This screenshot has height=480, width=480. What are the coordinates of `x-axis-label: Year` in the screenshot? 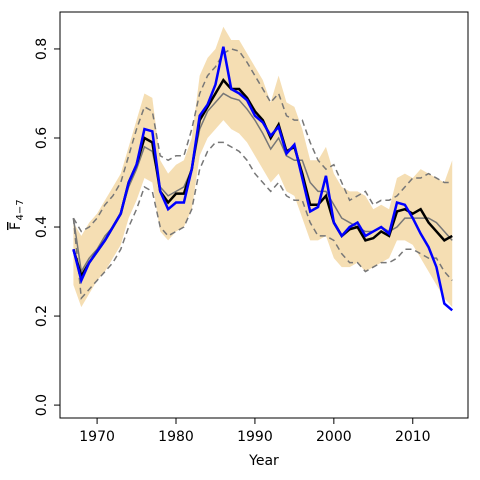 It's located at (263, 461).